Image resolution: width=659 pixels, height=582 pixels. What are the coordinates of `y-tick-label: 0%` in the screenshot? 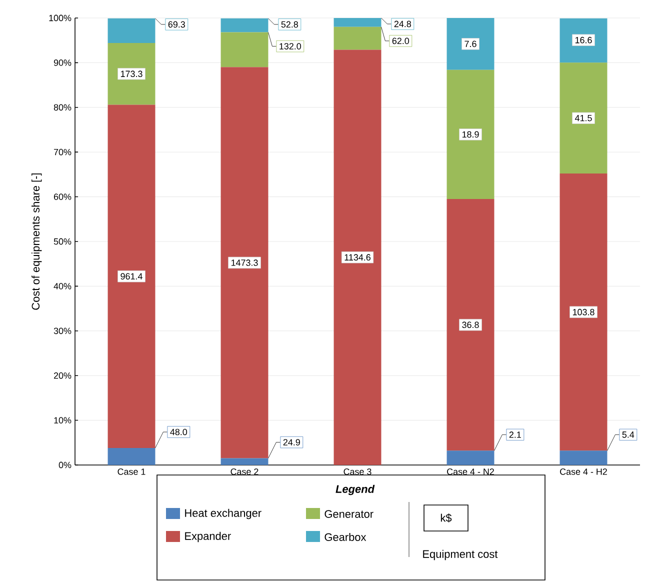 It's located at (65, 465).